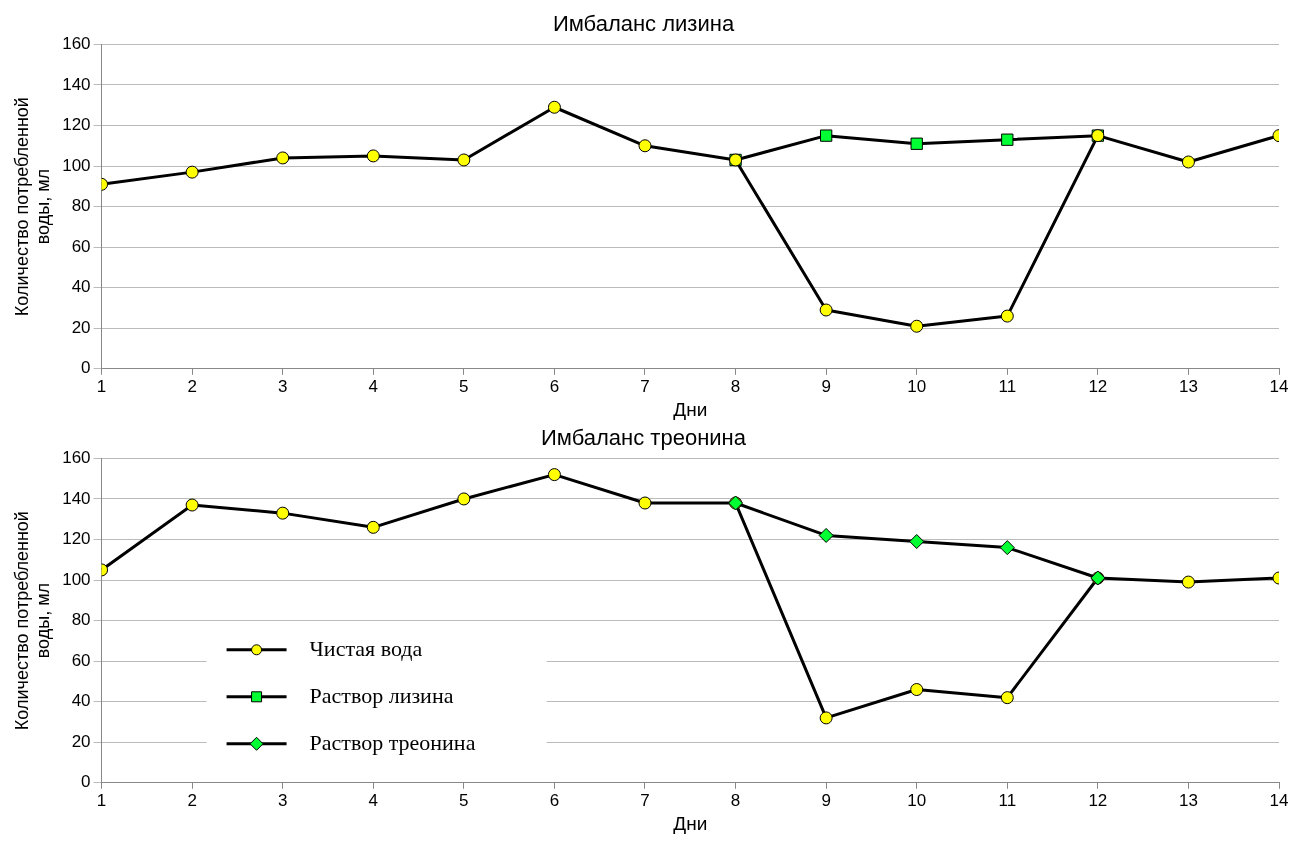 Image resolution: width=1301 pixels, height=849 pixels. What do you see at coordinates (644, 438) in the screenshot?
I see `chart-title: Имбаланс треонина` at bounding box center [644, 438].